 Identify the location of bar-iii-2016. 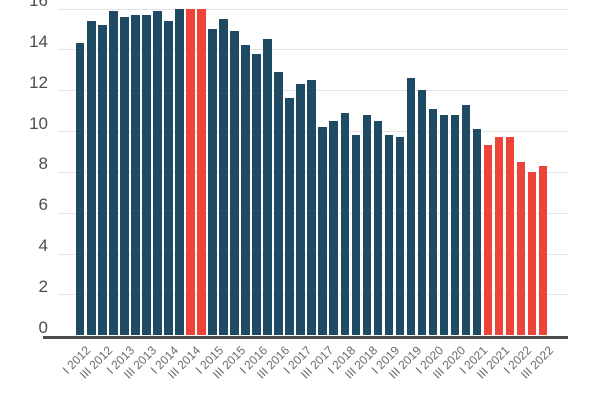
(278, 203).